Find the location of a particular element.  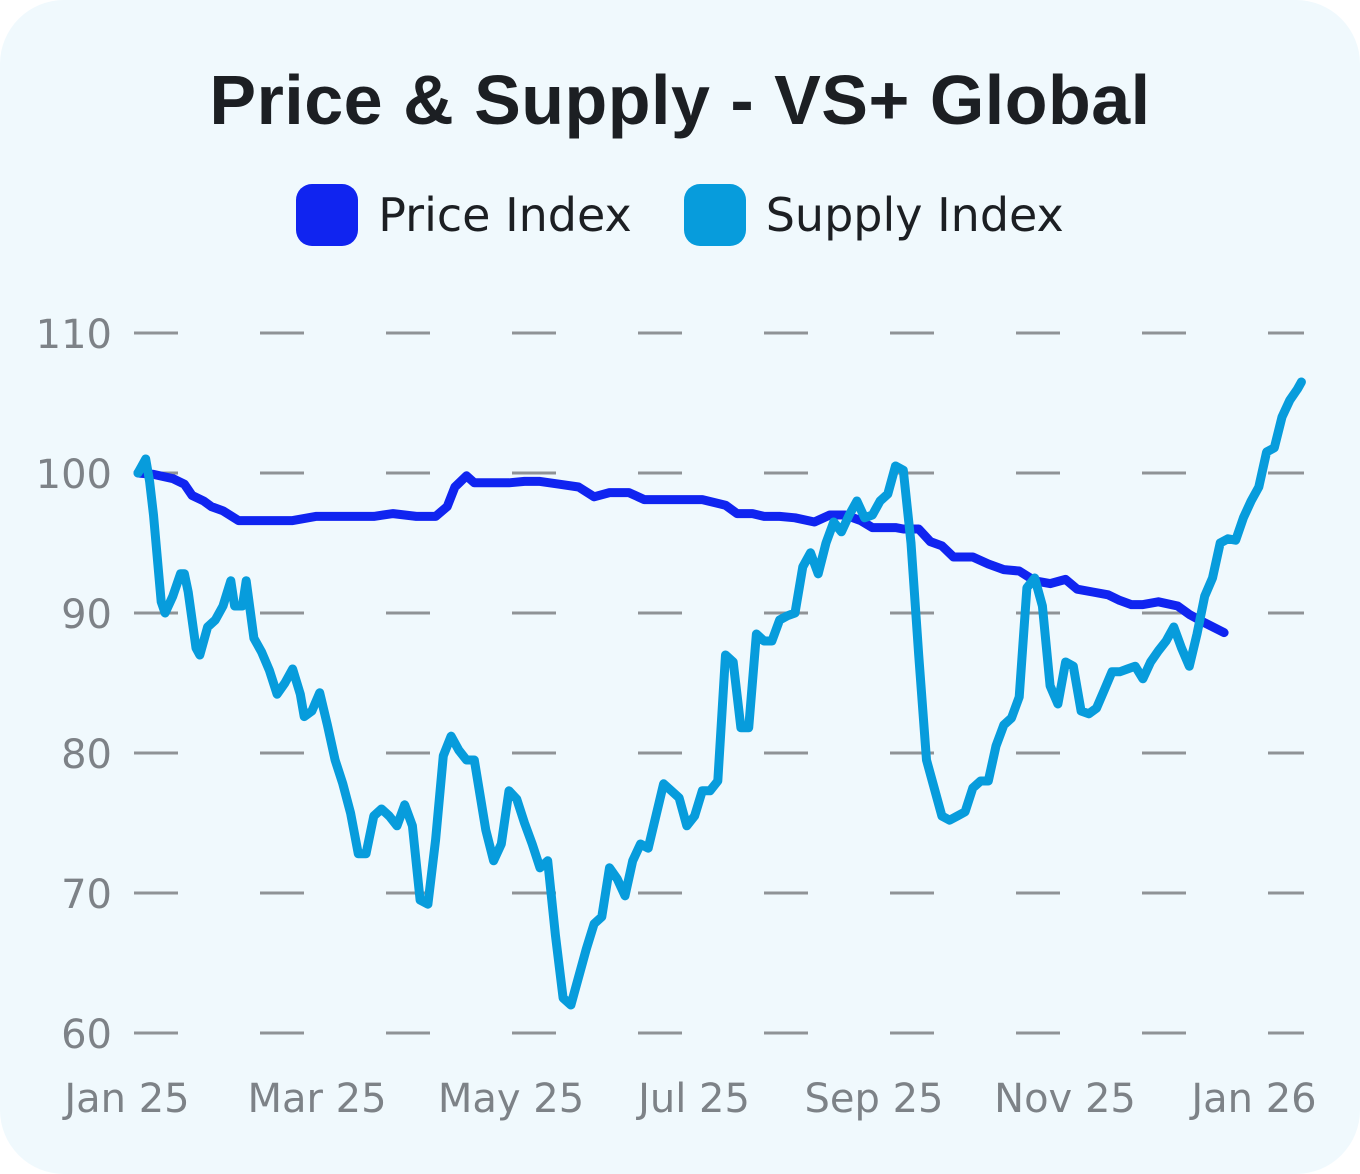

legend-item-price: Price Index is located at coordinates (464, 215).